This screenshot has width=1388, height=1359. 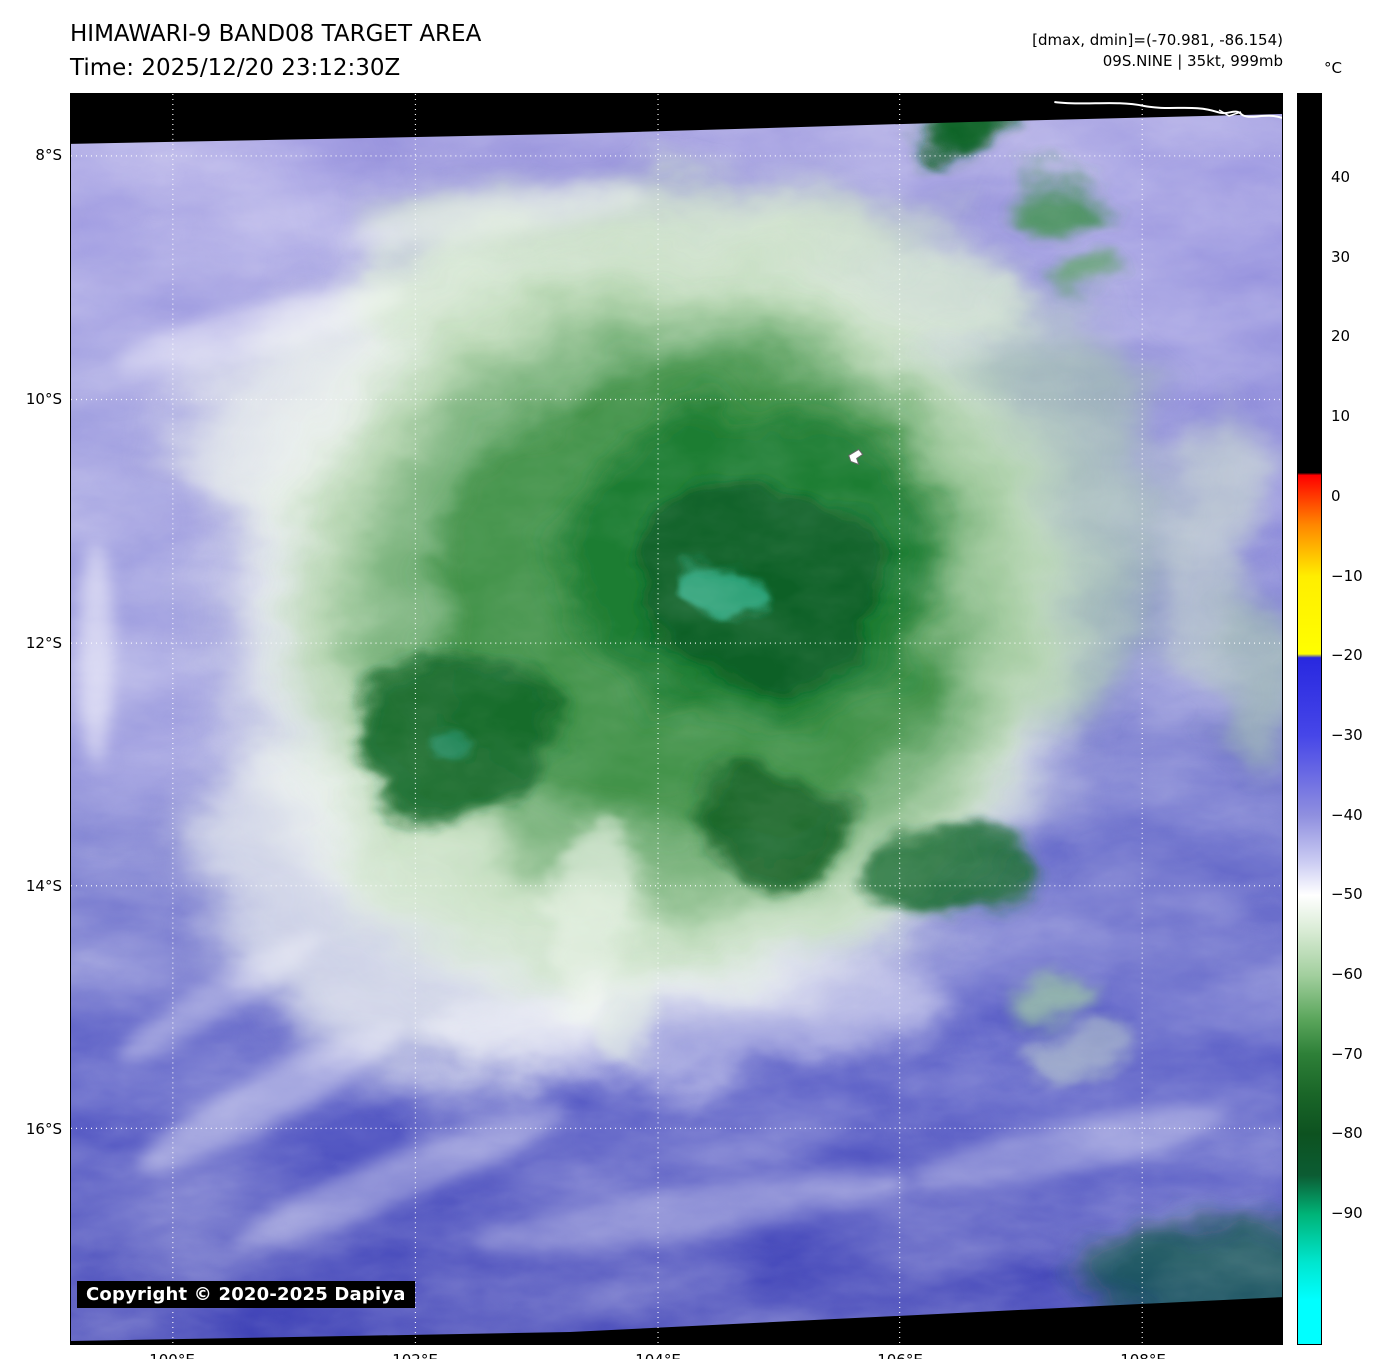 What do you see at coordinates (172, 1355) in the screenshot?
I see `lon-tick-100e: 100°E` at bounding box center [172, 1355].